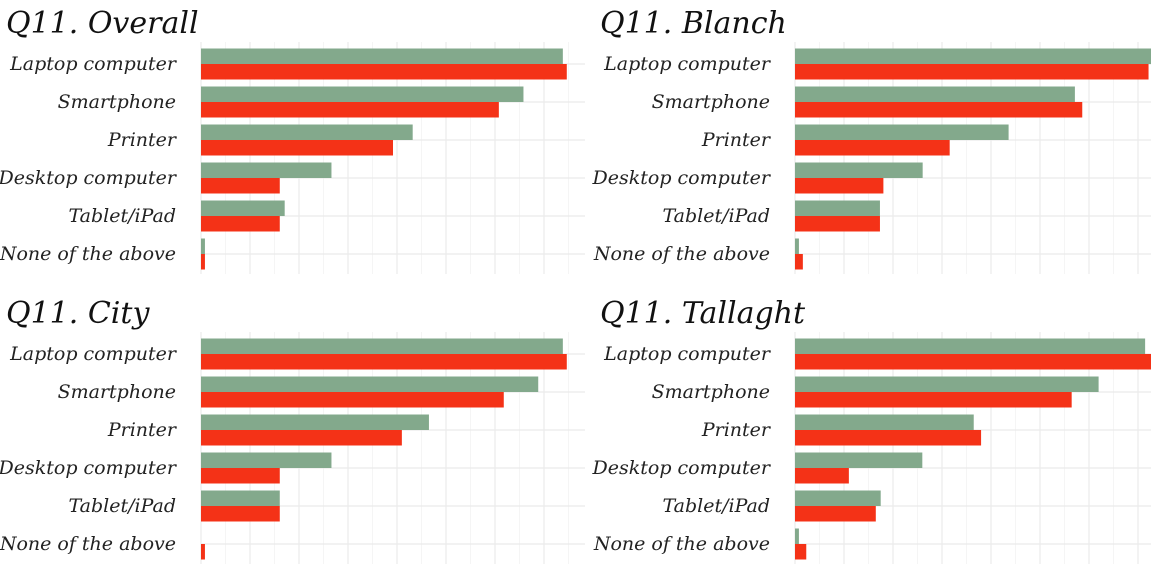 This screenshot has width=1151, height=567. What do you see at coordinates (703, 313) in the screenshot?
I see `panel-title: Q11. Tallaght` at bounding box center [703, 313].